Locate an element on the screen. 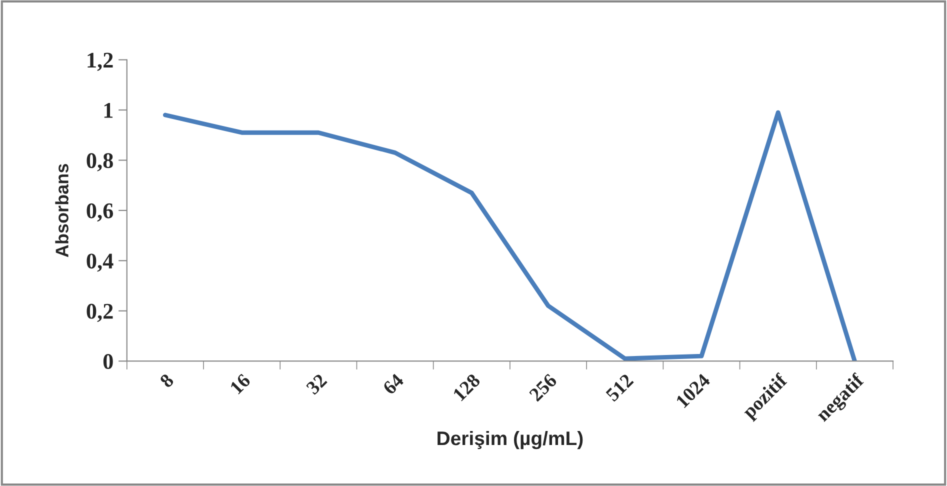  x-tick-label: 8 is located at coordinates (166, 380).